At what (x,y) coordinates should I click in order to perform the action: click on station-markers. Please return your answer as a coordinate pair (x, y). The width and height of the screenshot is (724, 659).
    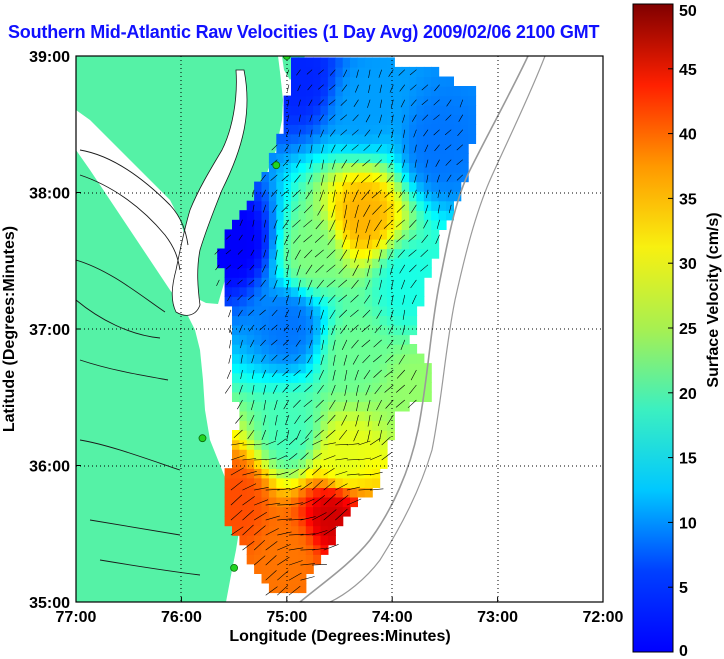
    Looking at the image, I should click on (244, 314).